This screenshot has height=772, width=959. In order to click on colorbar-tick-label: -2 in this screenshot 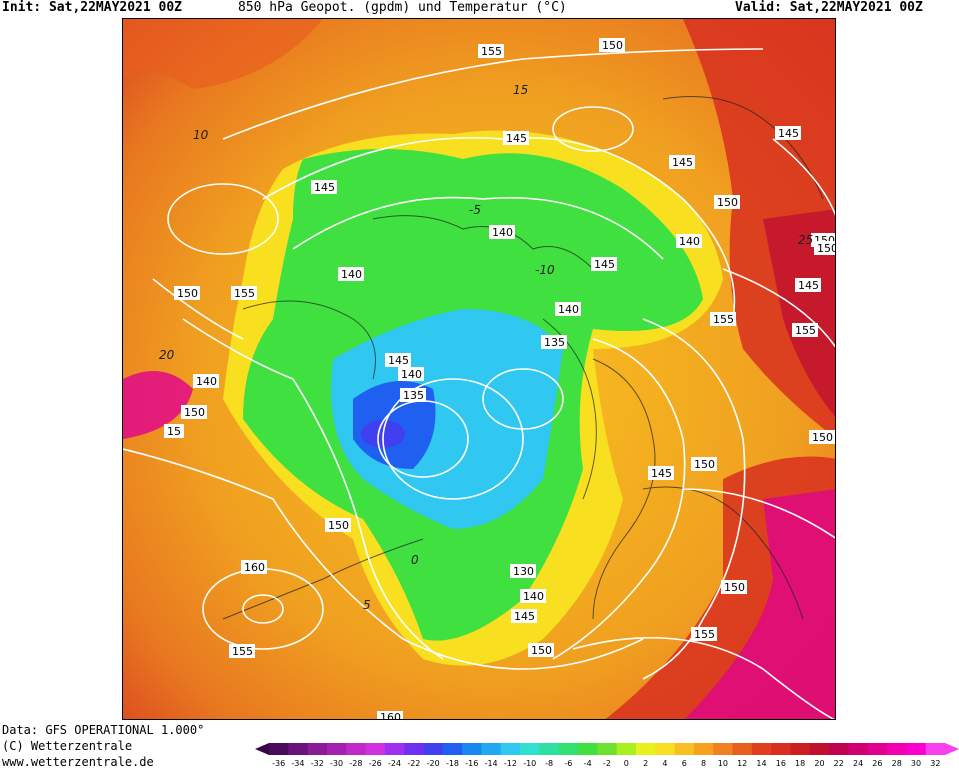, I will do `click(607, 763)`.